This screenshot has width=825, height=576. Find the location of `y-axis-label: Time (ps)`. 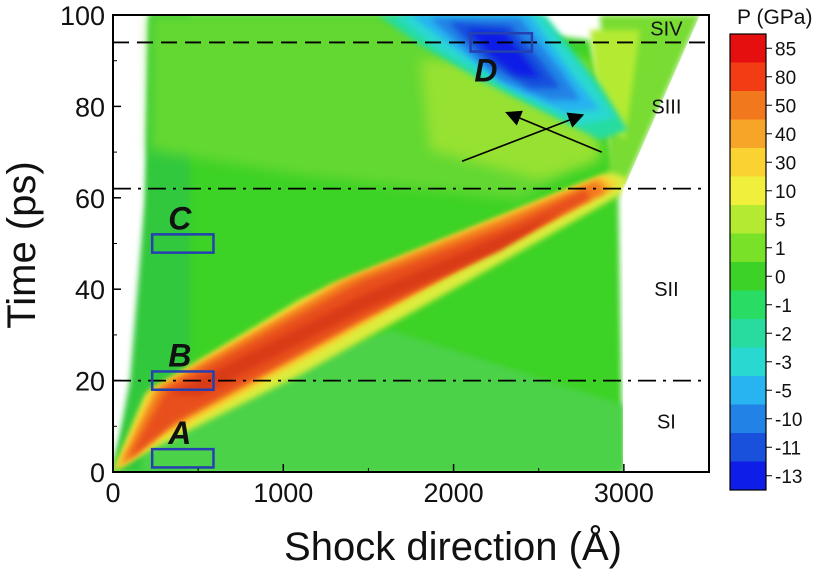

y-axis-label: Time (ps) is located at coordinates (22, 244).